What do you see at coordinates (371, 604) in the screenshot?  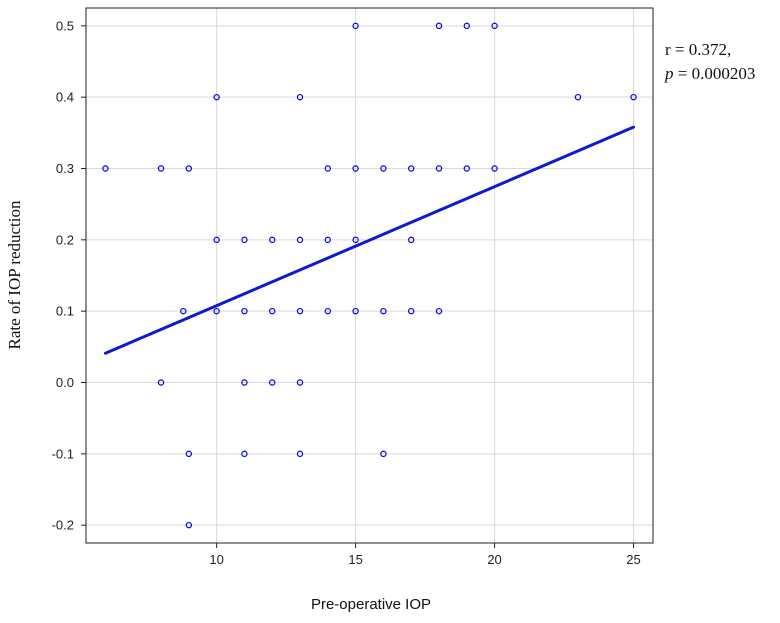 I see `x-axis-label: Pre-operative IOP` at bounding box center [371, 604].